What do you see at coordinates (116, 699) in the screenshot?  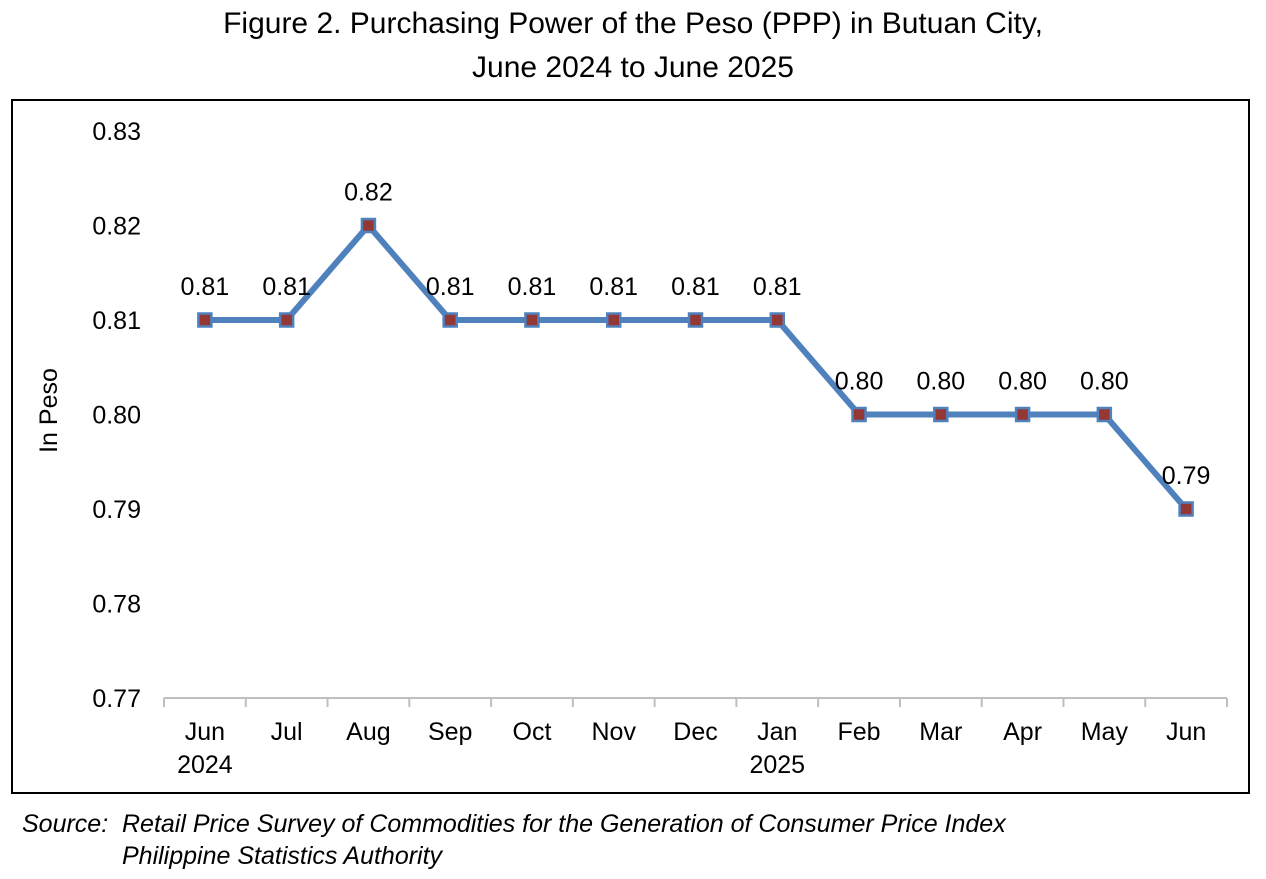 I see `y-tick-label: 0.77` at bounding box center [116, 699].